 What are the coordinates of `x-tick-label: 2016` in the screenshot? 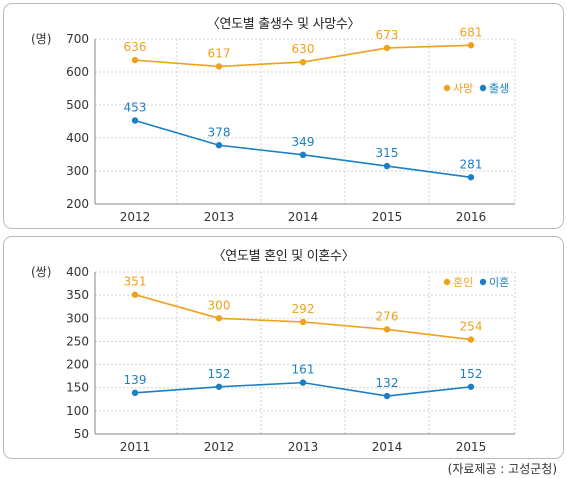 It's located at (471, 217).